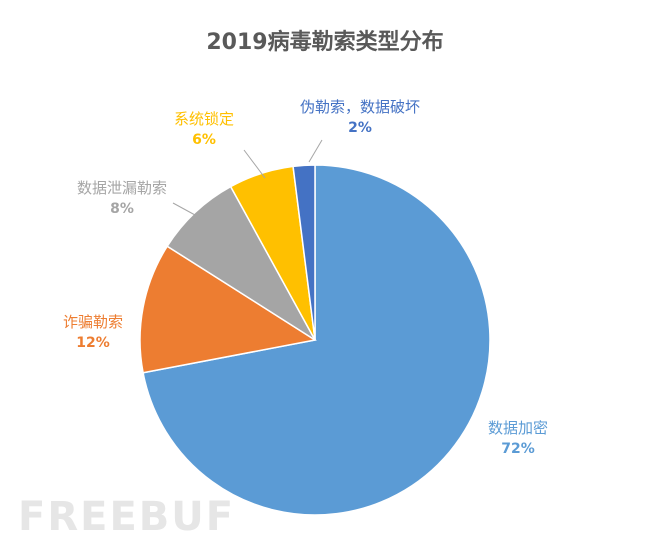 The image size is (650, 549). I want to click on slice-percent-label: 72%, so click(518, 449).